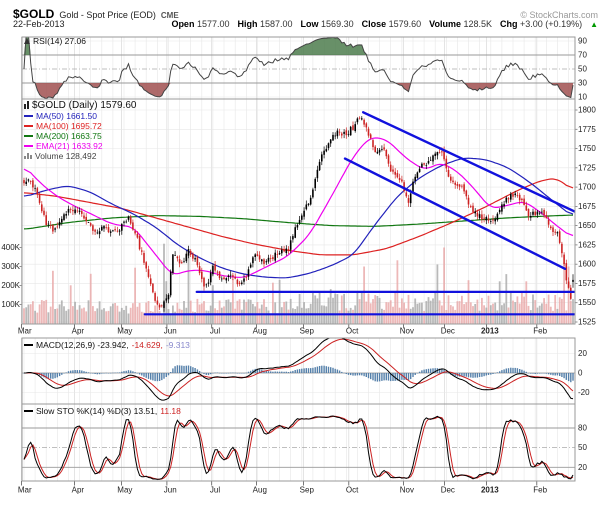  What do you see at coordinates (582, 428) in the screenshot?
I see `axis-label: 80` at bounding box center [582, 428].